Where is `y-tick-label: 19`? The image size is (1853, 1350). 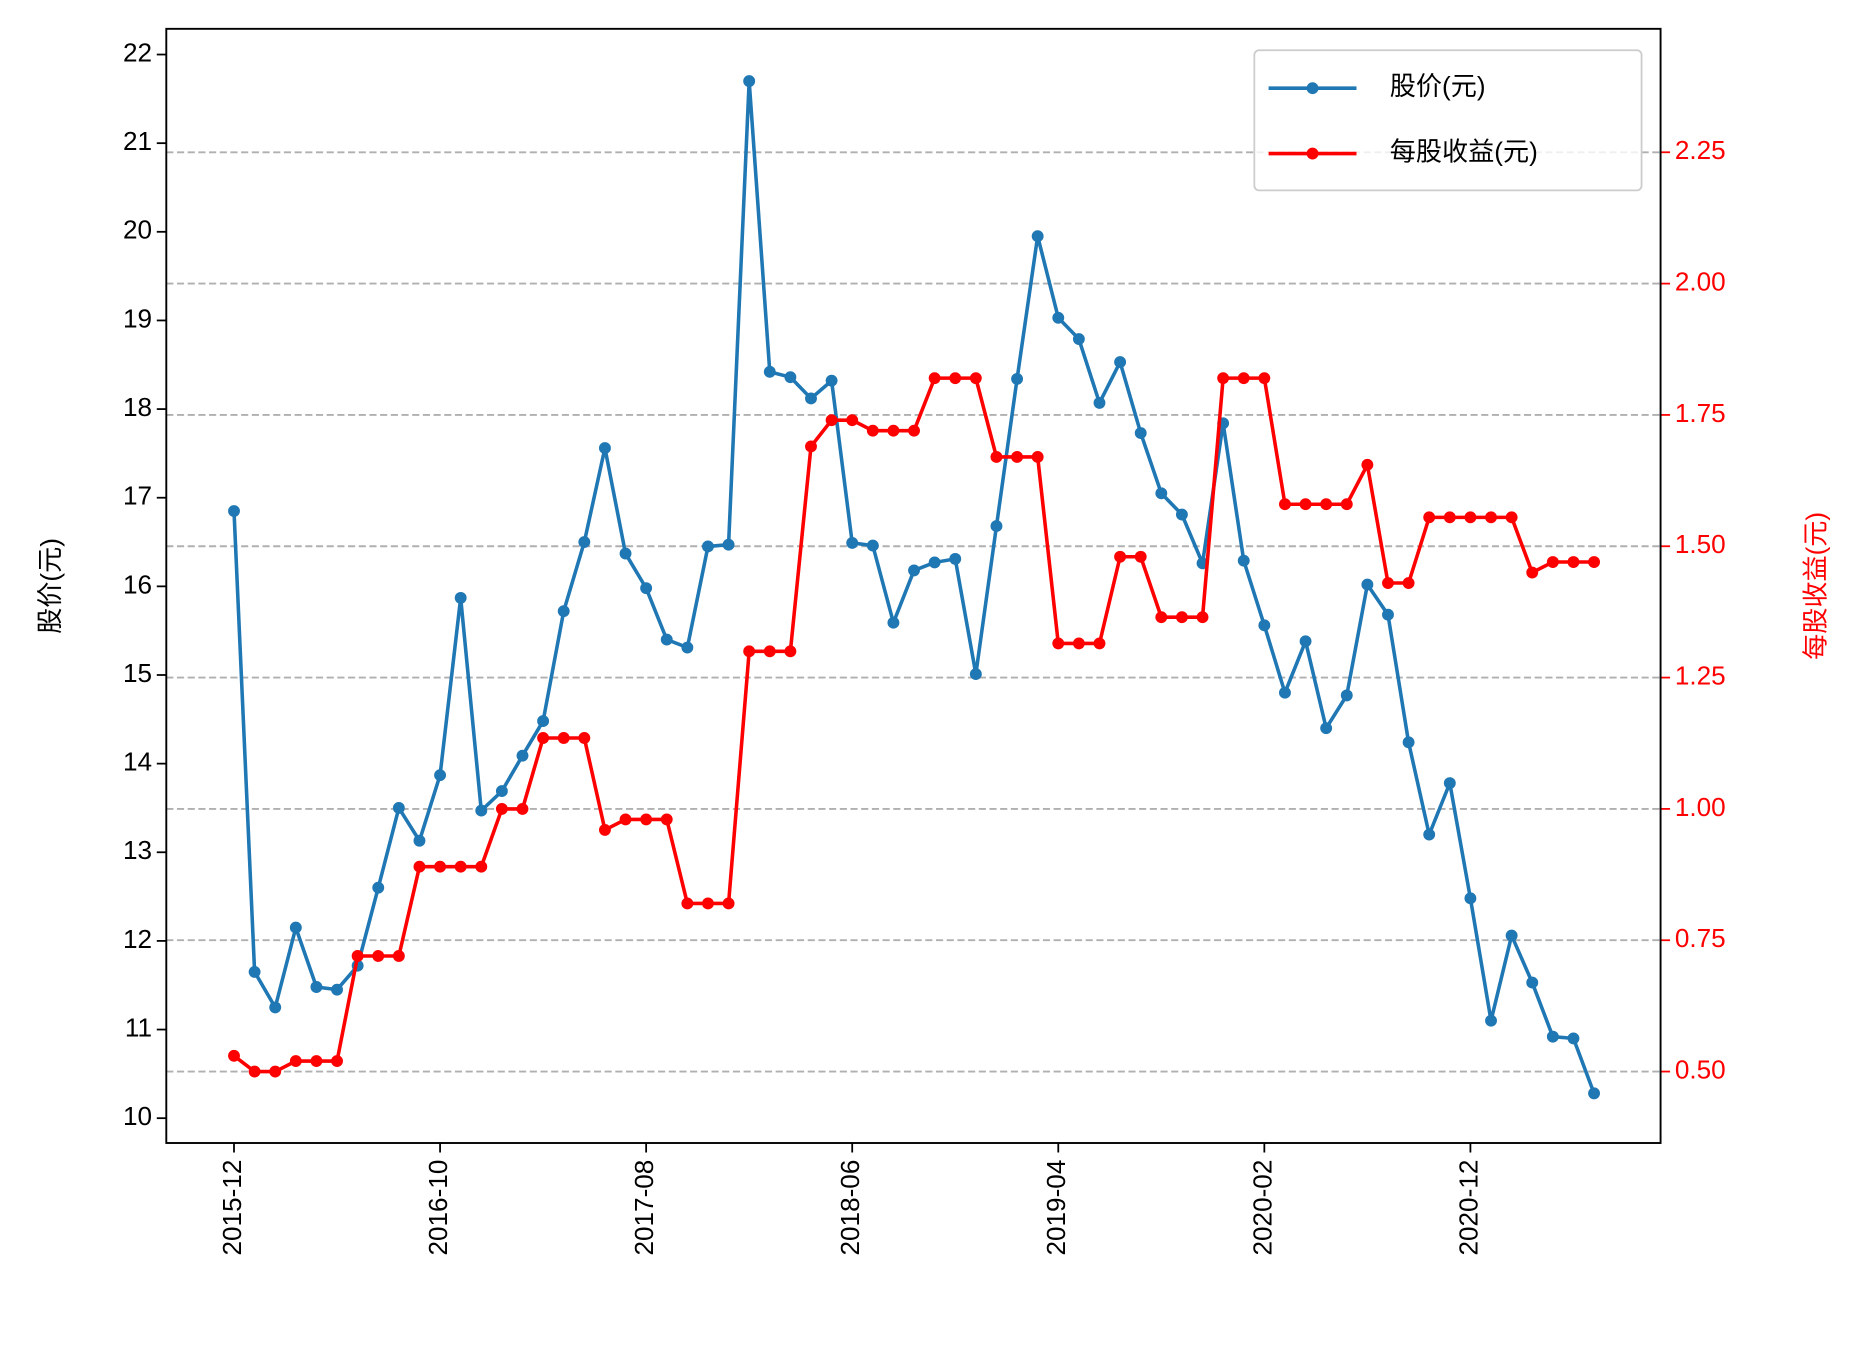 y-tick-label: 19 is located at coordinates (137, 318).